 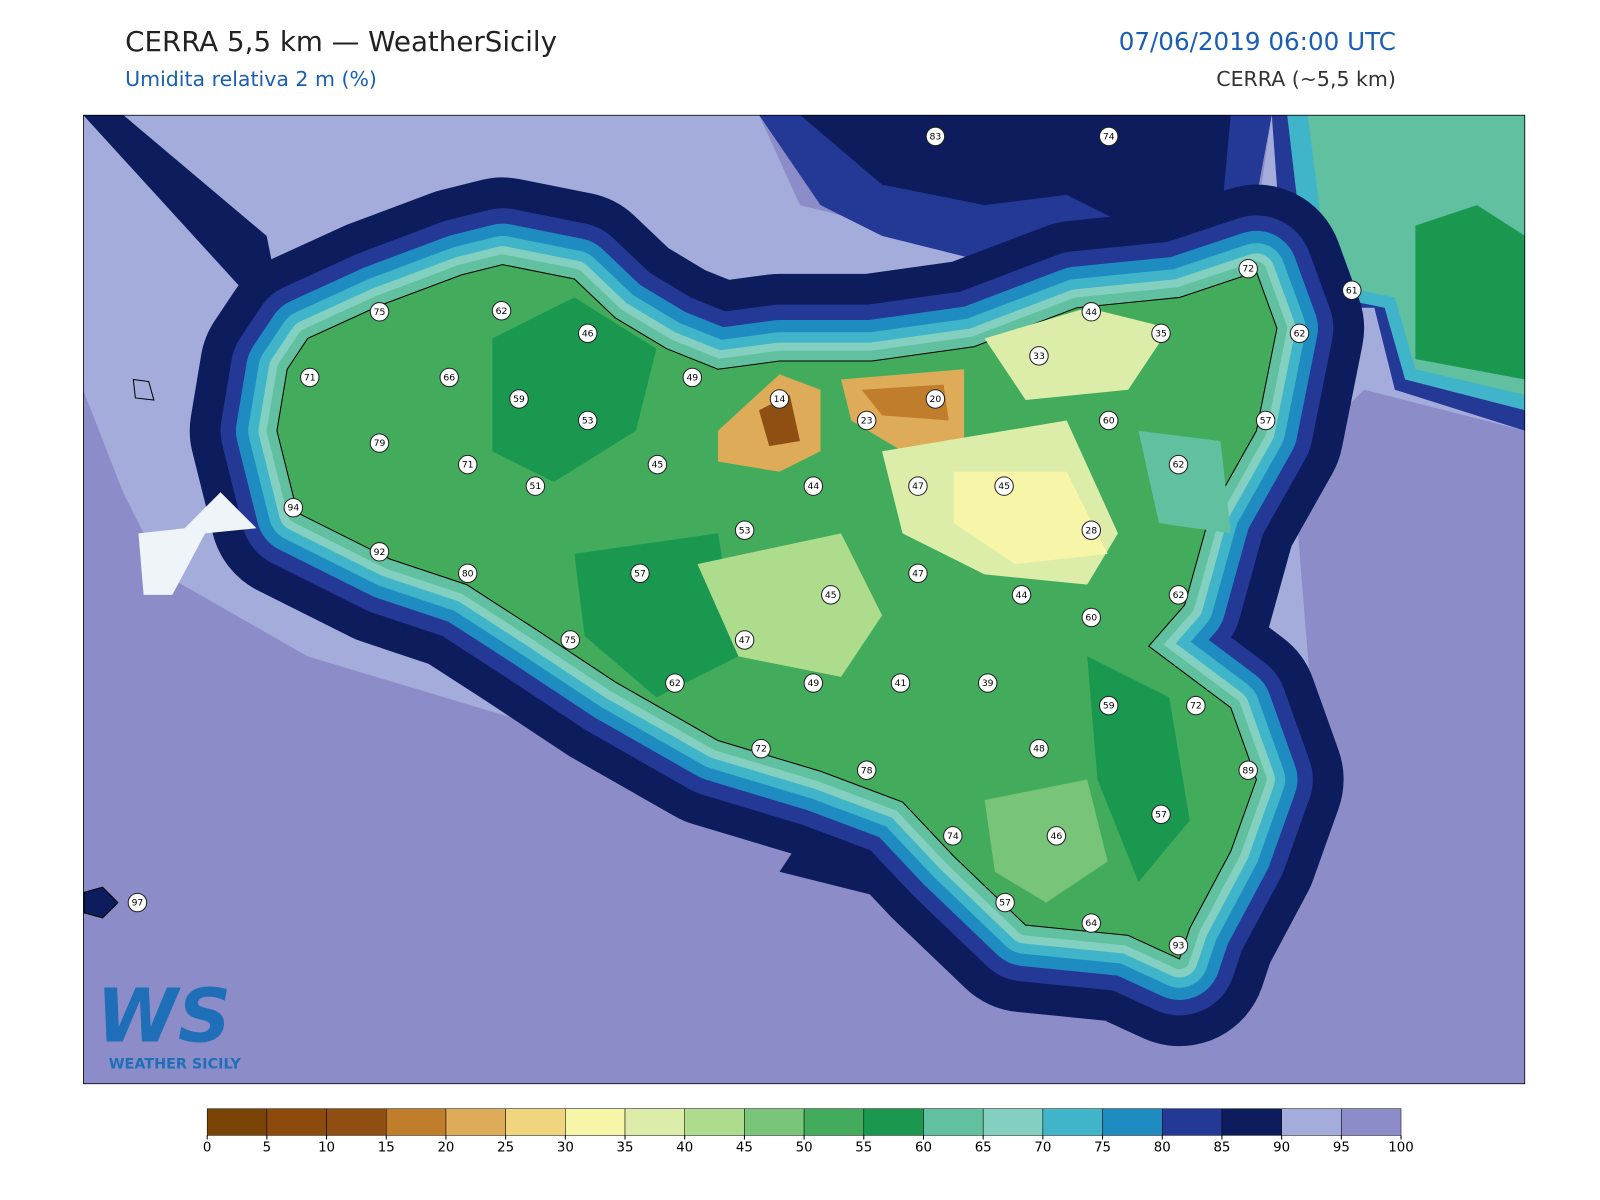 I want to click on colorbar-tick-label: 10, so click(x=326, y=1148).